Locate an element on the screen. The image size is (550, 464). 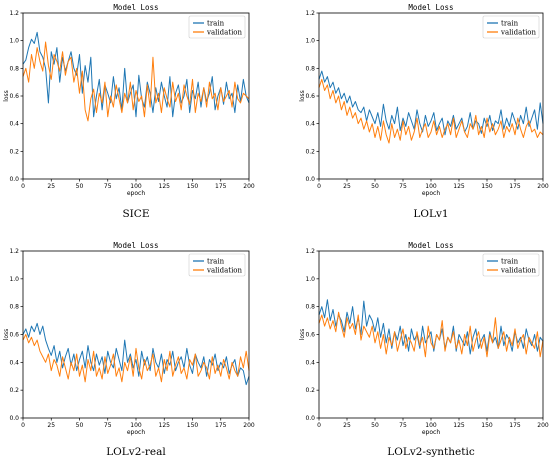
chart-caption: LOLv2-synthetic is located at coordinates (431, 452).